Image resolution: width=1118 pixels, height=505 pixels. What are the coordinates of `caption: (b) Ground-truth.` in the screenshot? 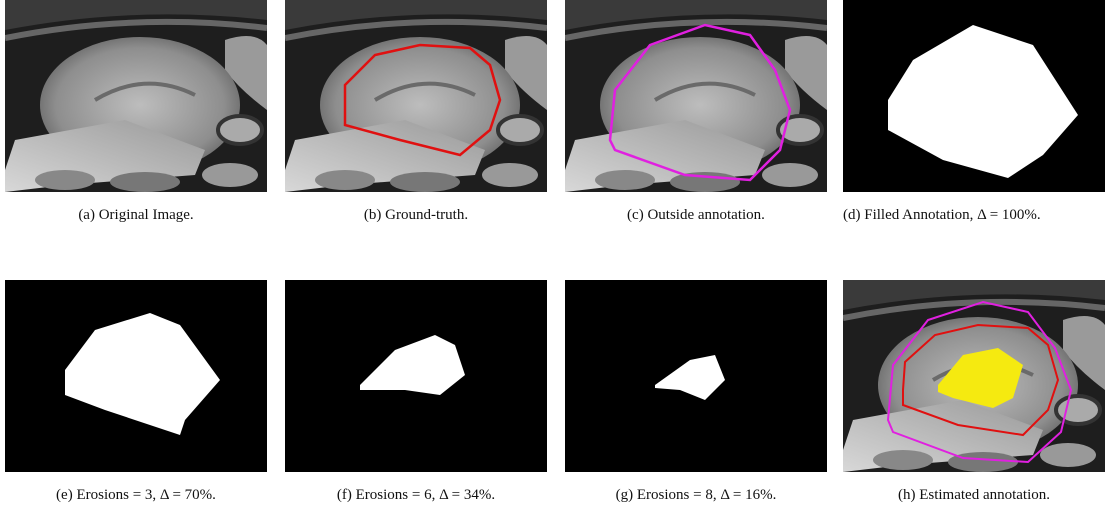 It's located at (416, 215).